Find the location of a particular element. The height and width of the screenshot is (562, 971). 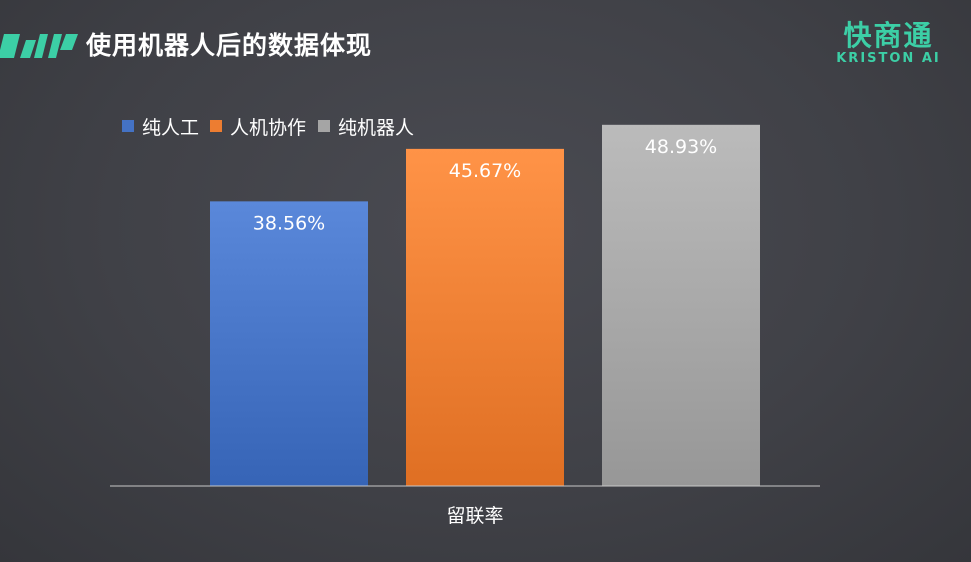

page-title: 使用机器人后的数据体现 is located at coordinates (229, 45).